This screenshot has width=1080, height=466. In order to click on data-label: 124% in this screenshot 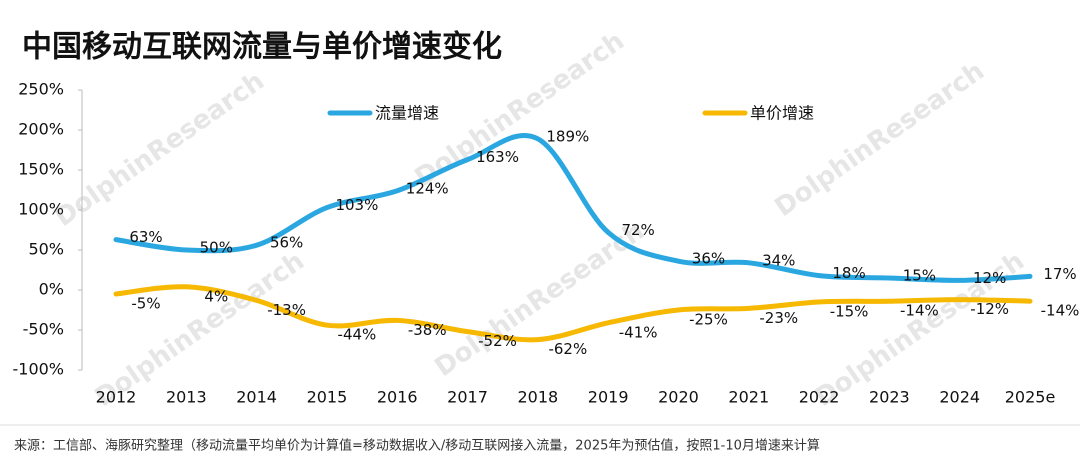, I will do `click(427, 188)`.